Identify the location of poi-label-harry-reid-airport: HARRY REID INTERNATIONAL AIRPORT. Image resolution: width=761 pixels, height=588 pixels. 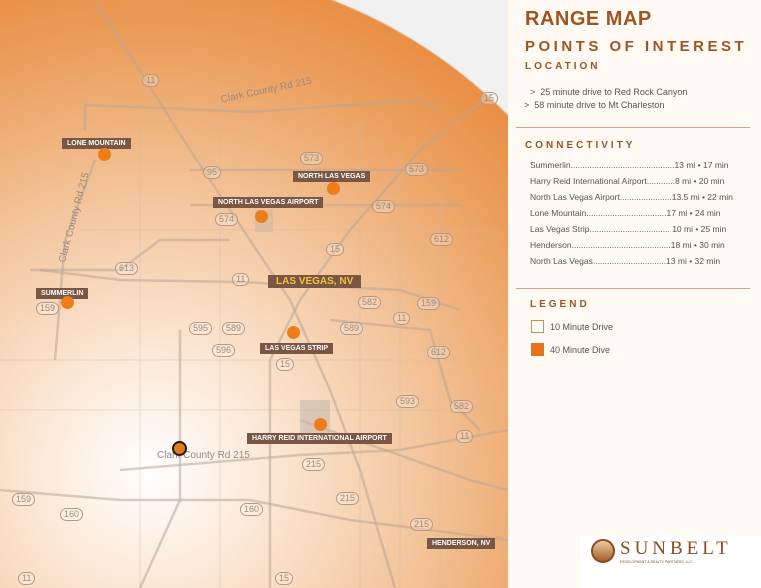
(319, 438).